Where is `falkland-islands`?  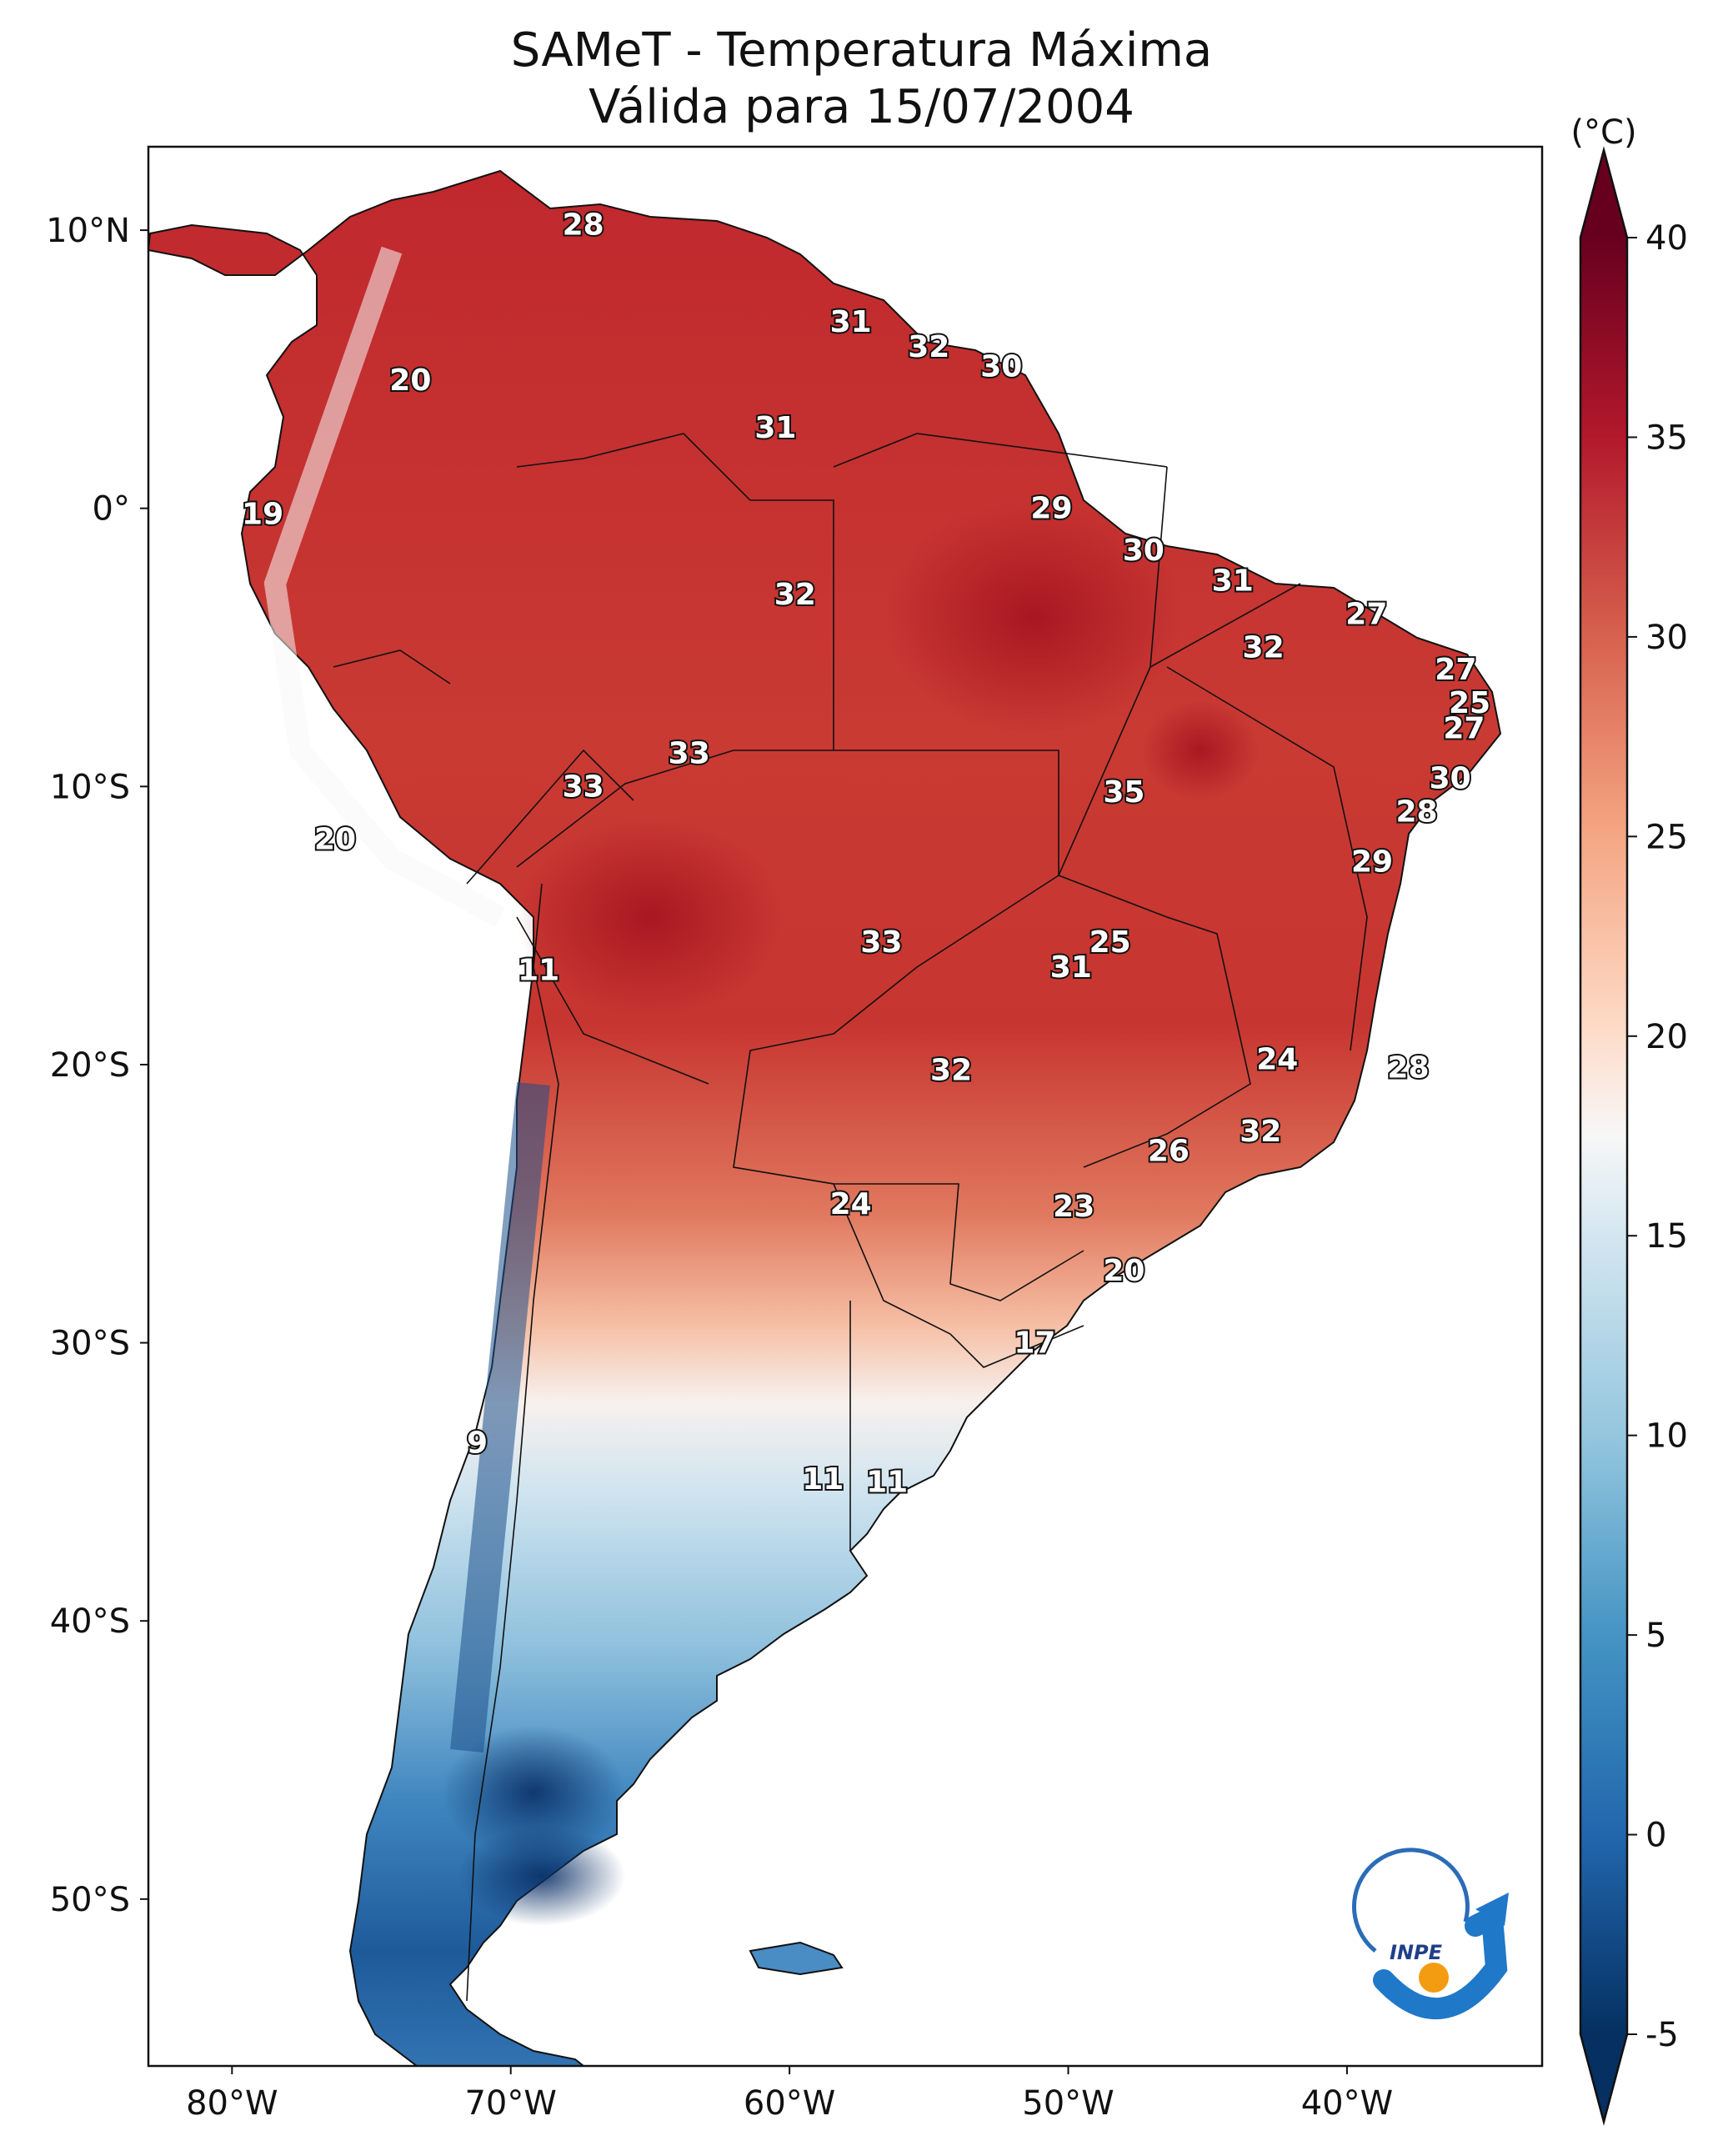 falkland-islands is located at coordinates (796, 1959).